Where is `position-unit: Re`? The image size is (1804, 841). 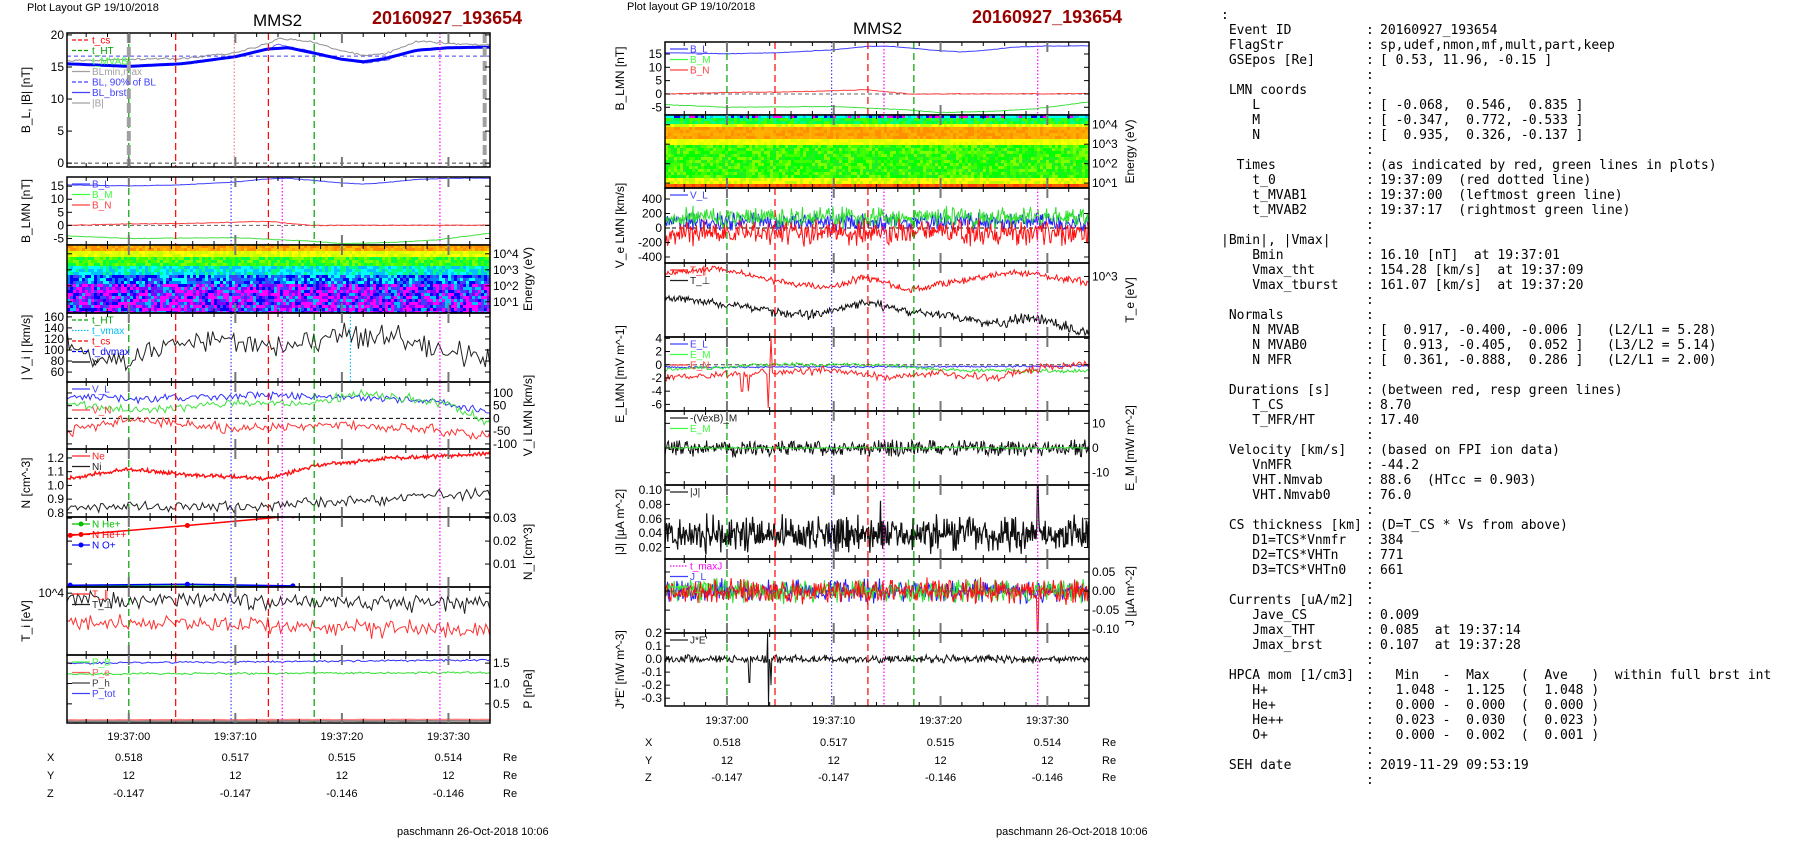
position-unit: Re is located at coordinates (510, 794).